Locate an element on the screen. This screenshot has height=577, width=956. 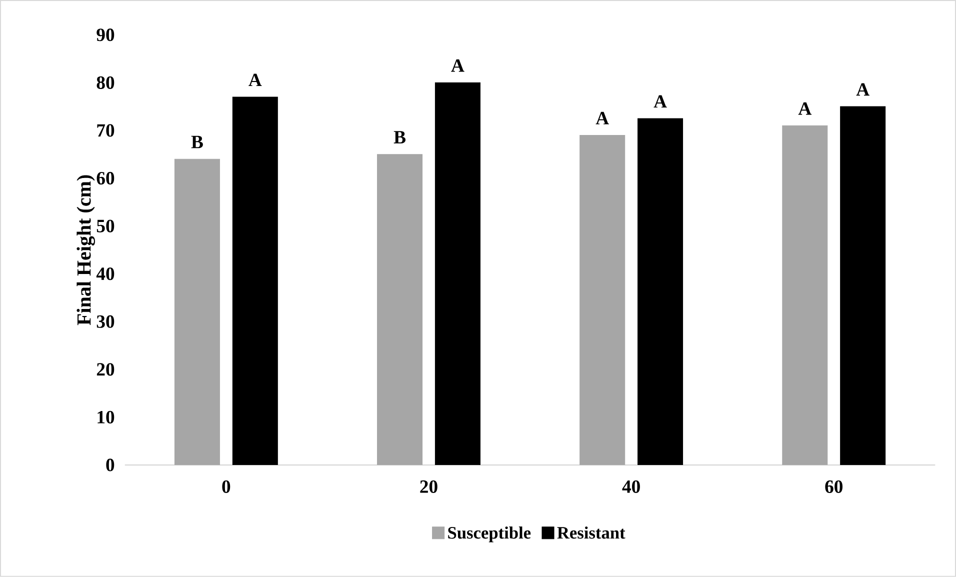
y-tick-label: 40 is located at coordinates (105, 274).